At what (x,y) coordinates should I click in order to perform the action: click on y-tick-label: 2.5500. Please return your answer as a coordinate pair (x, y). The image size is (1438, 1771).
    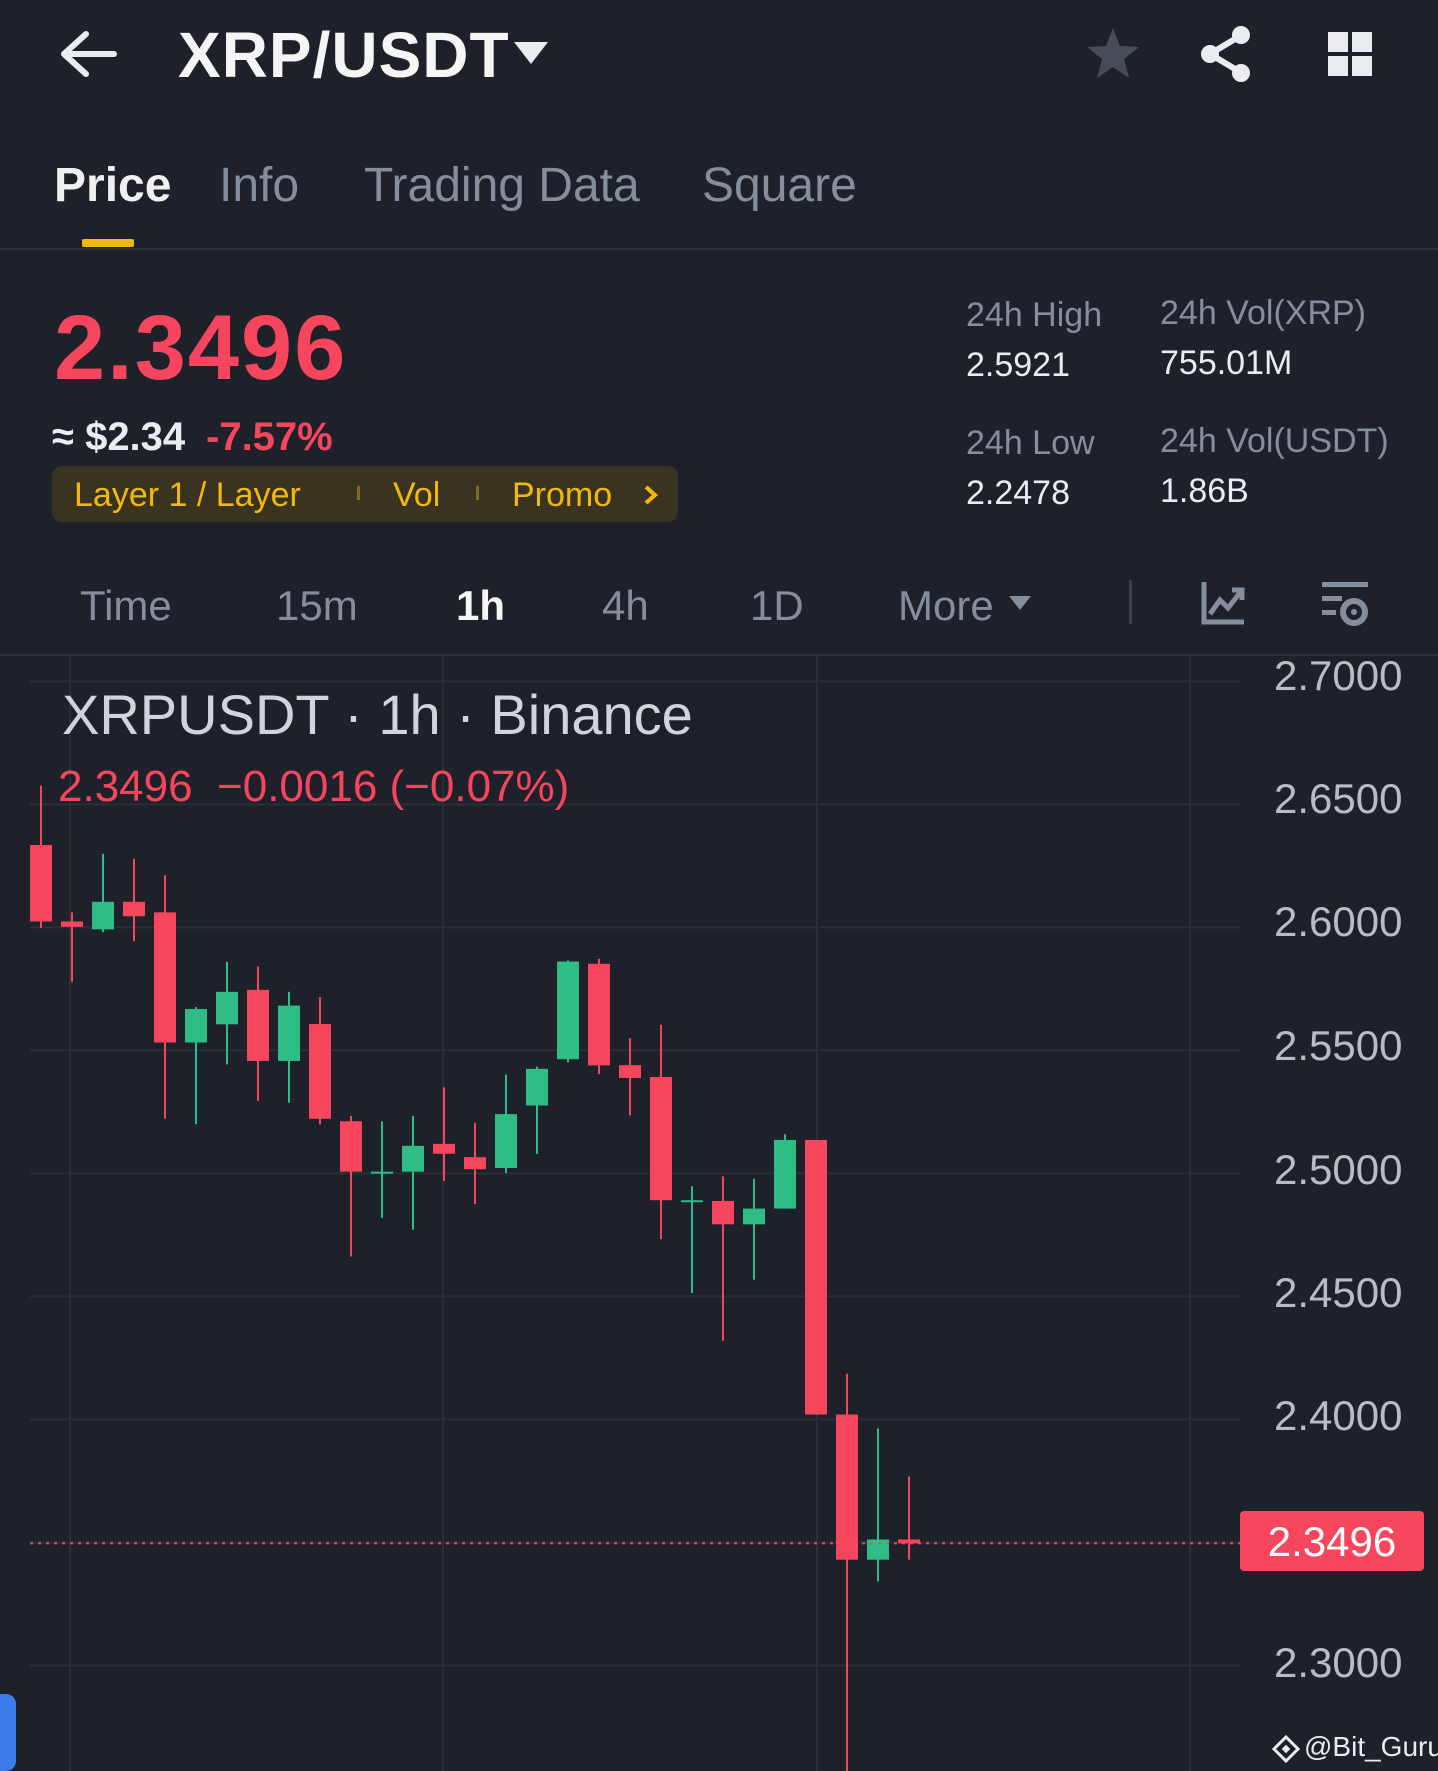
    Looking at the image, I should click on (1338, 1045).